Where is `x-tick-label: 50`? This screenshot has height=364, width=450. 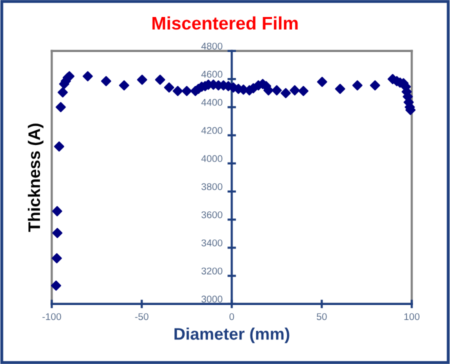
x-tick-label: 50 is located at coordinates (321, 316).